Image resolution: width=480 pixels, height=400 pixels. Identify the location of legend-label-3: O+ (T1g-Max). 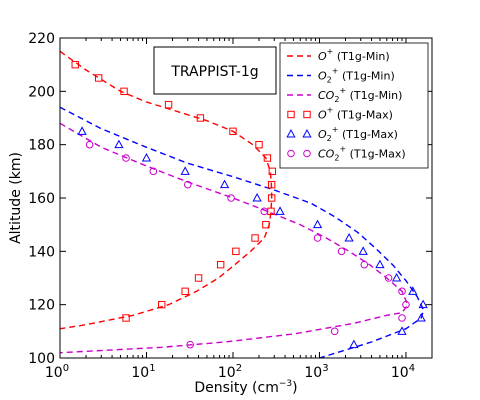
(355, 114).